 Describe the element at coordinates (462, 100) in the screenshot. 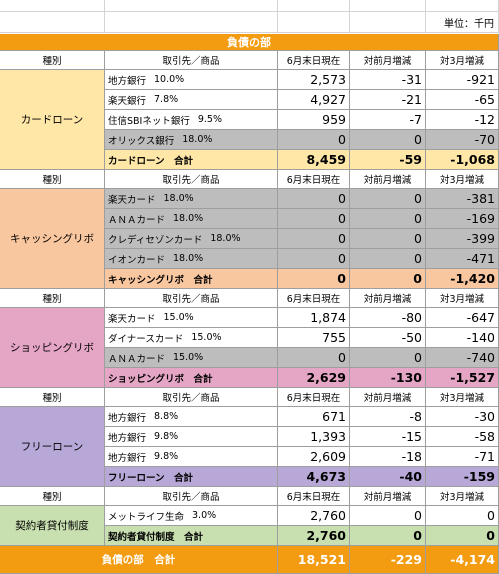

I see `value-vs-march: -65` at that location.